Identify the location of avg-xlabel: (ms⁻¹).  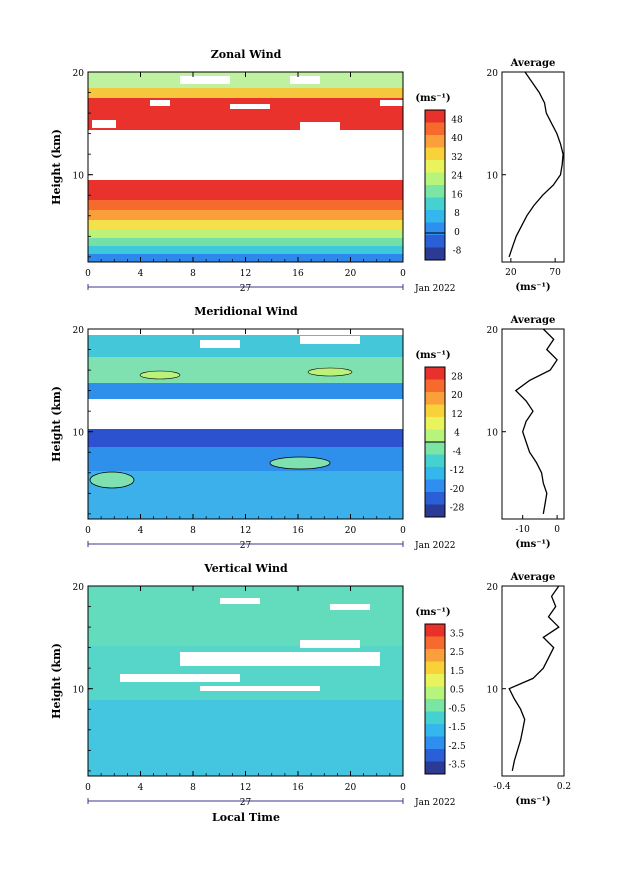
(532, 544).